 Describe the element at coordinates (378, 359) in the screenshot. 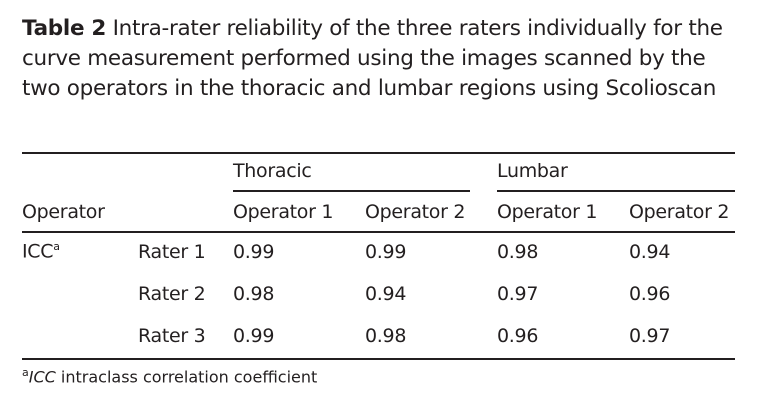

I see `bottom-rule` at that location.